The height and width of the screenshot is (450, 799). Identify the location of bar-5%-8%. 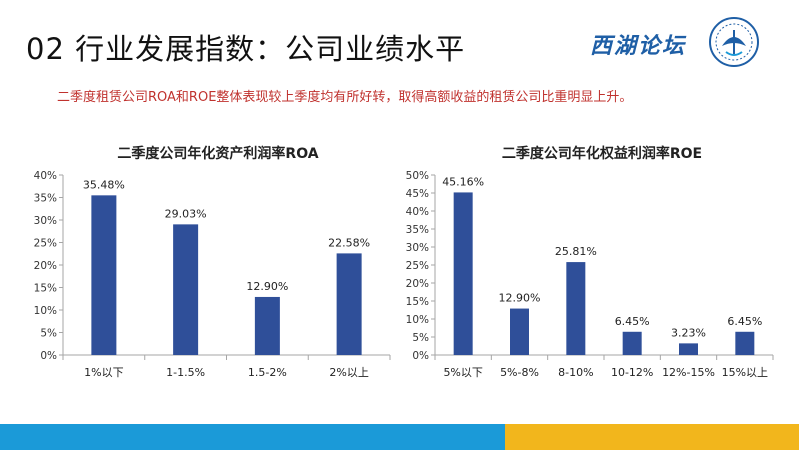
(519, 331).